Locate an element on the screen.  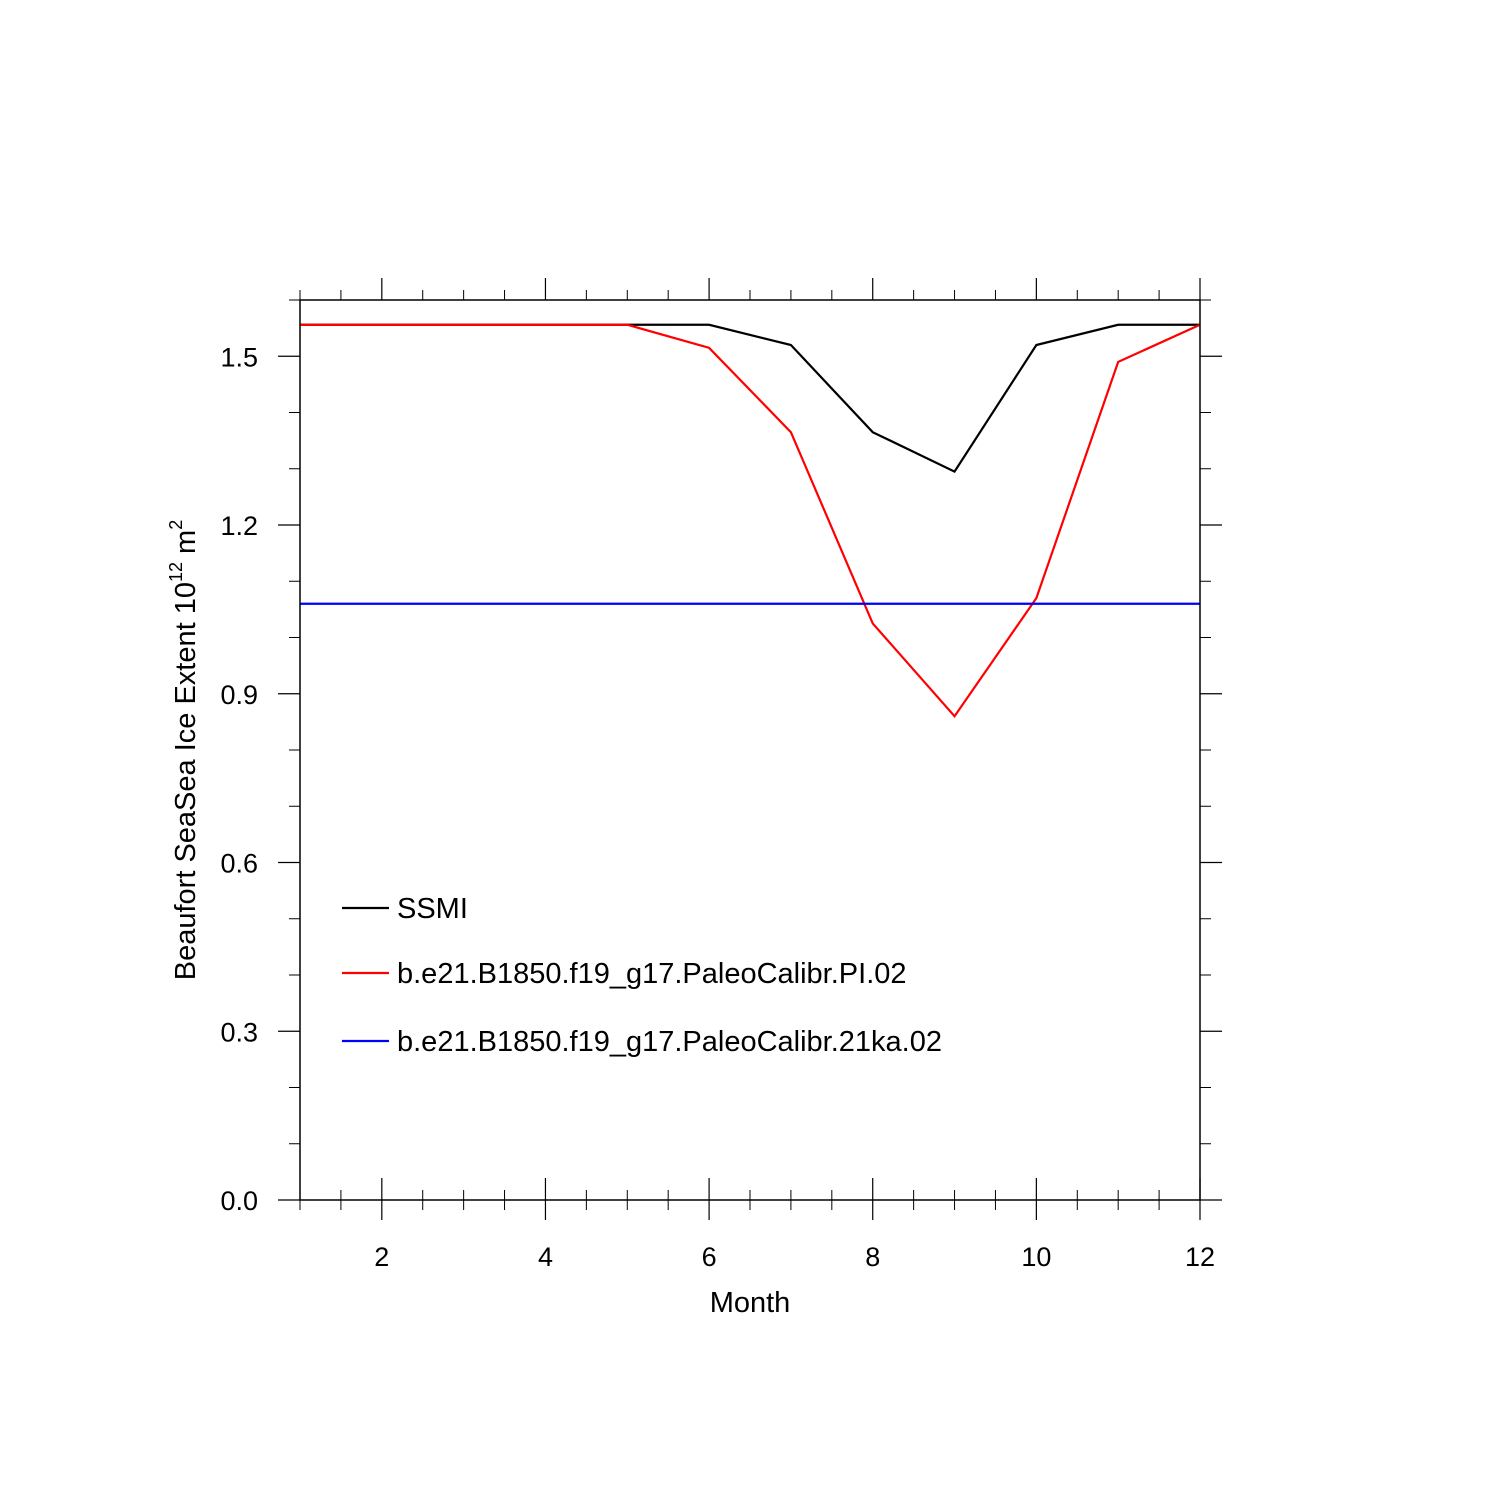
y-tick-label: 0.9 is located at coordinates (239, 695).